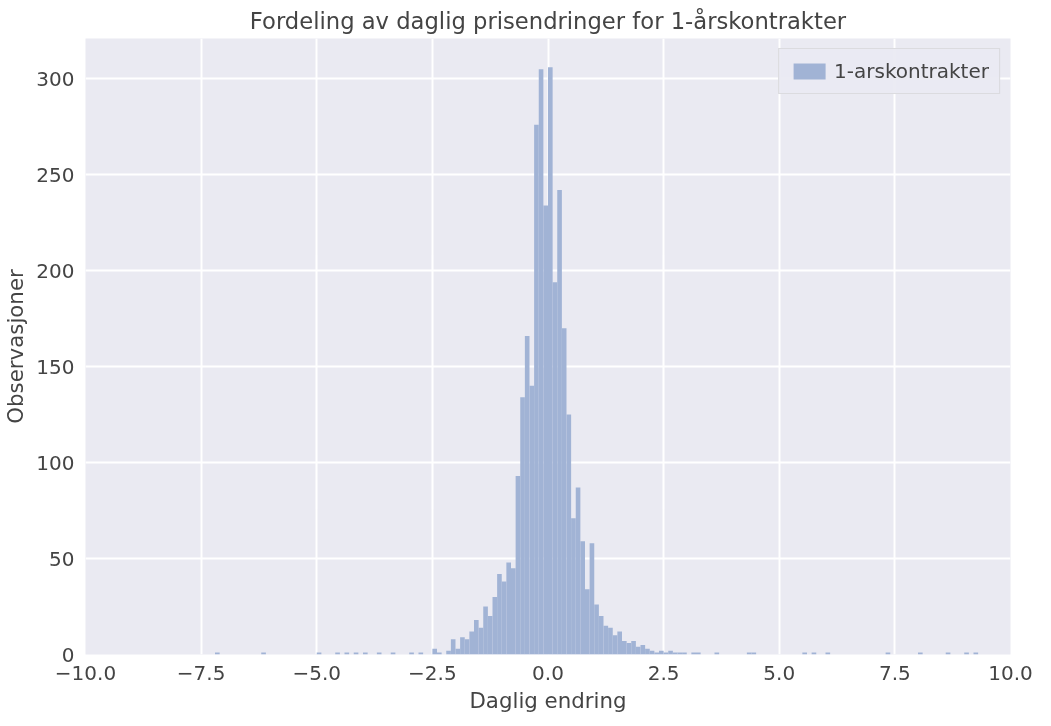  What do you see at coordinates (317, 672) in the screenshot?
I see `x-tick-label: −5.0` at bounding box center [317, 672].